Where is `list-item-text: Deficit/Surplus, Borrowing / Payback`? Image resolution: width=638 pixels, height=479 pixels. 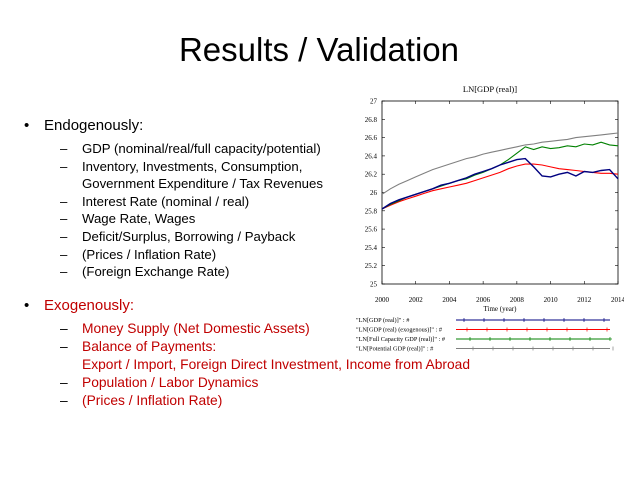
list-item-text: Deficit/Surplus, Borrowing / Payback is located at coordinates (189, 236).